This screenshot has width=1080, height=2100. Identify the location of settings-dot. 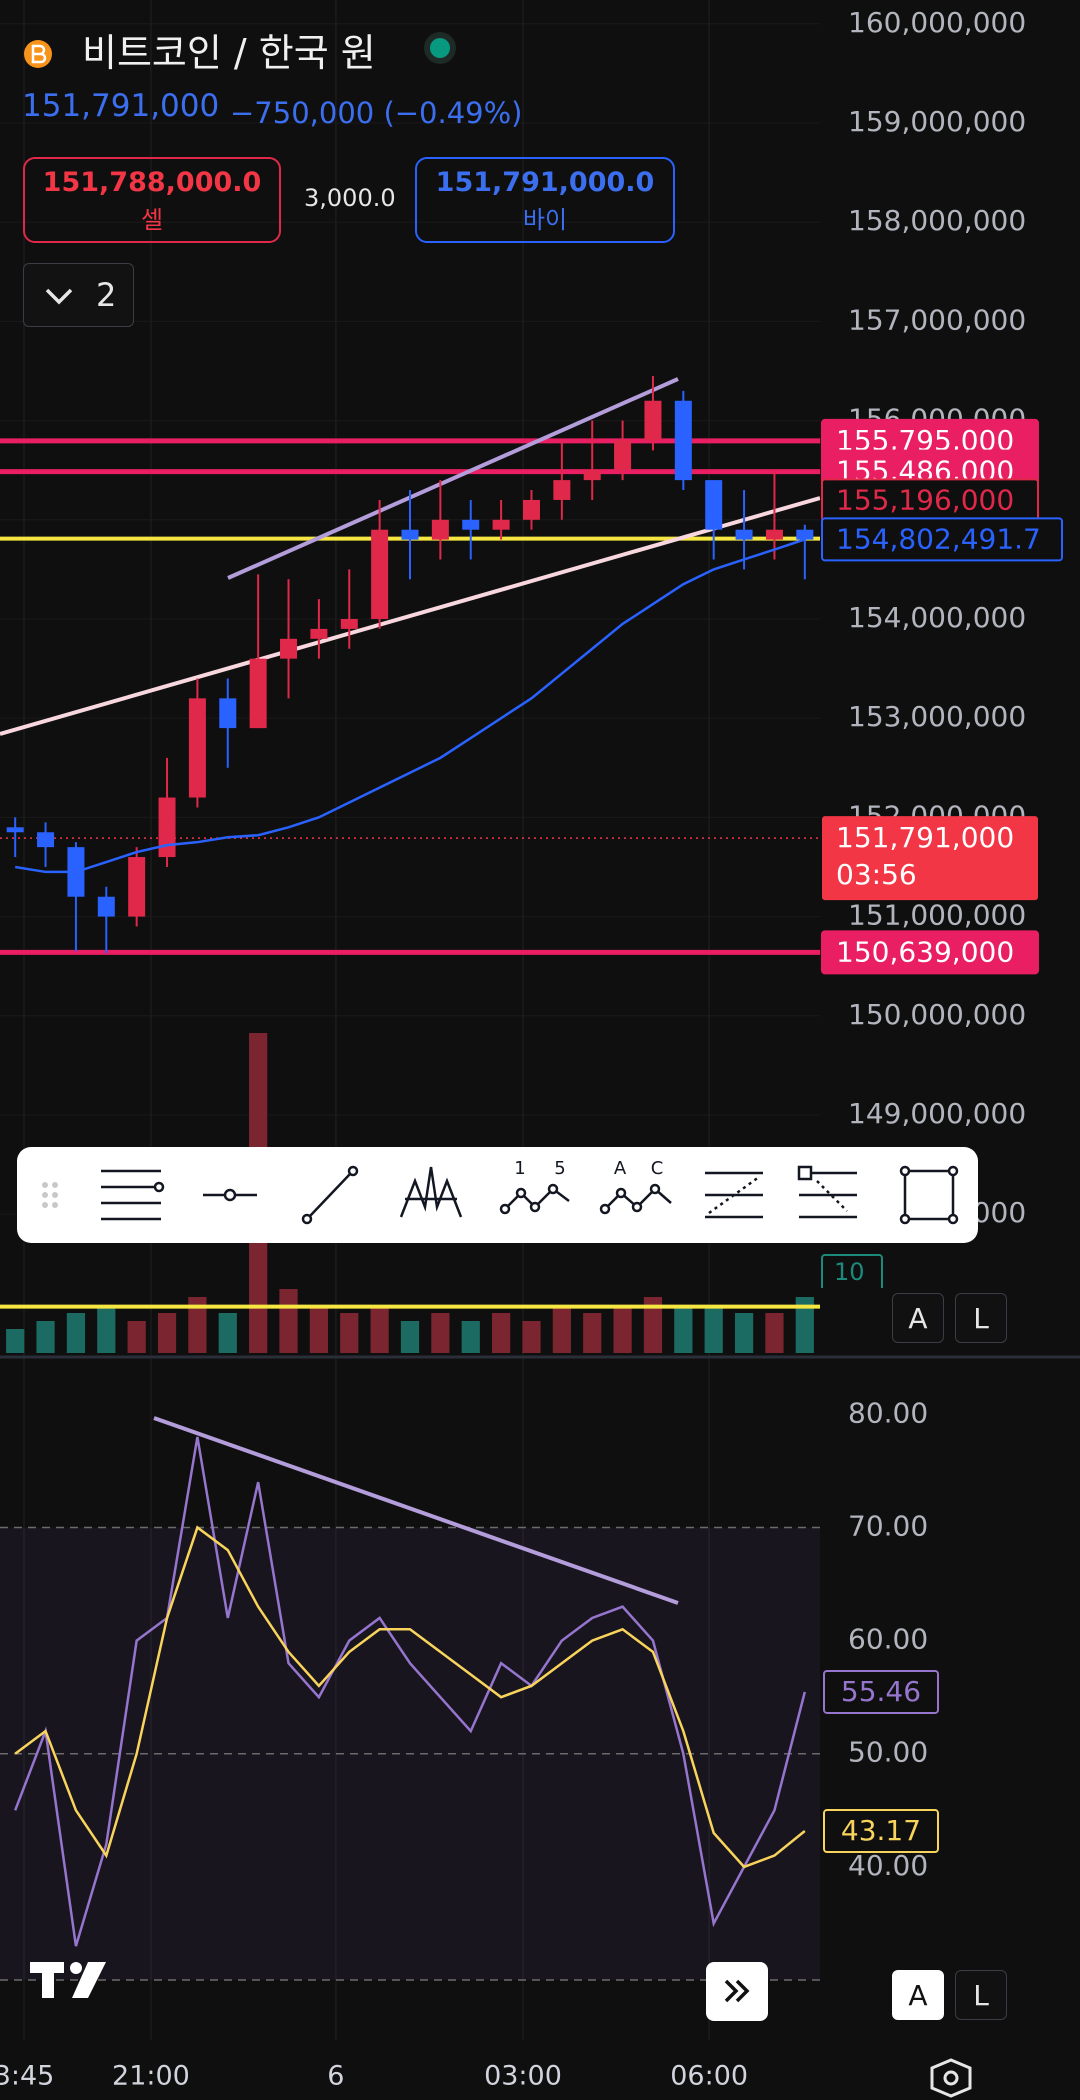
(951, 2078).